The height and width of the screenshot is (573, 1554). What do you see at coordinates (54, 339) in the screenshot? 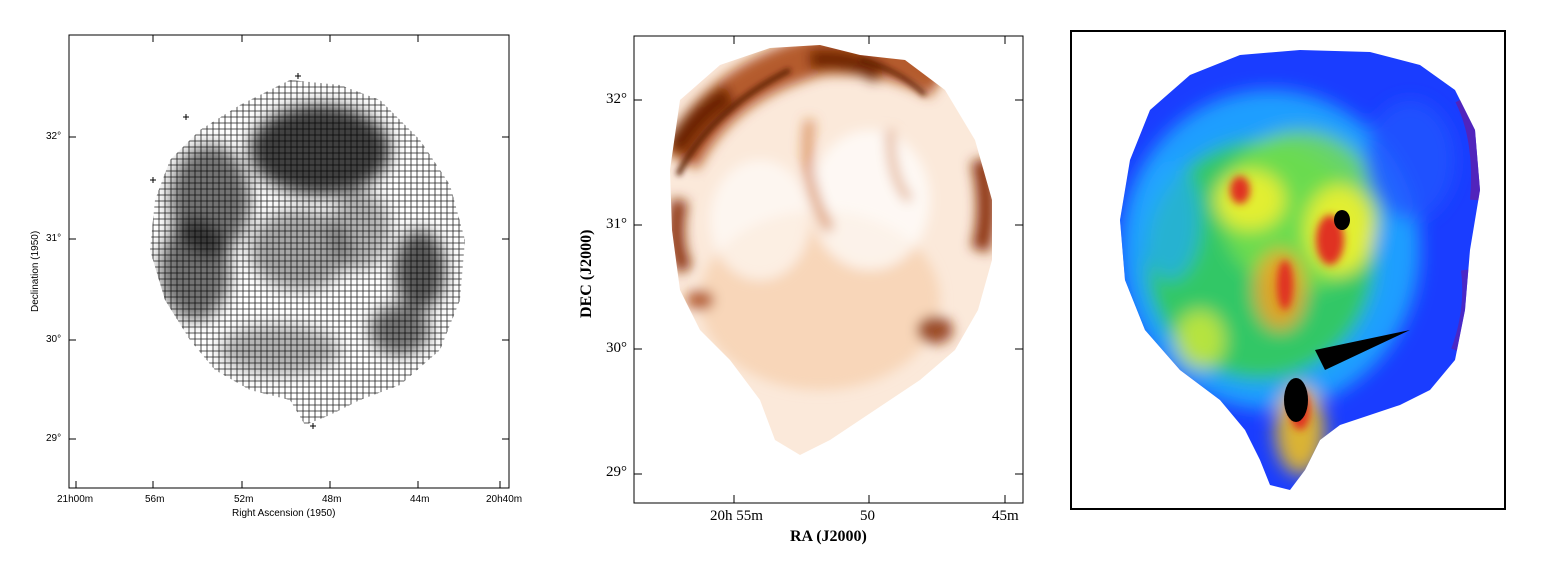
I see `left-y-tick-label: 30°` at bounding box center [54, 339].